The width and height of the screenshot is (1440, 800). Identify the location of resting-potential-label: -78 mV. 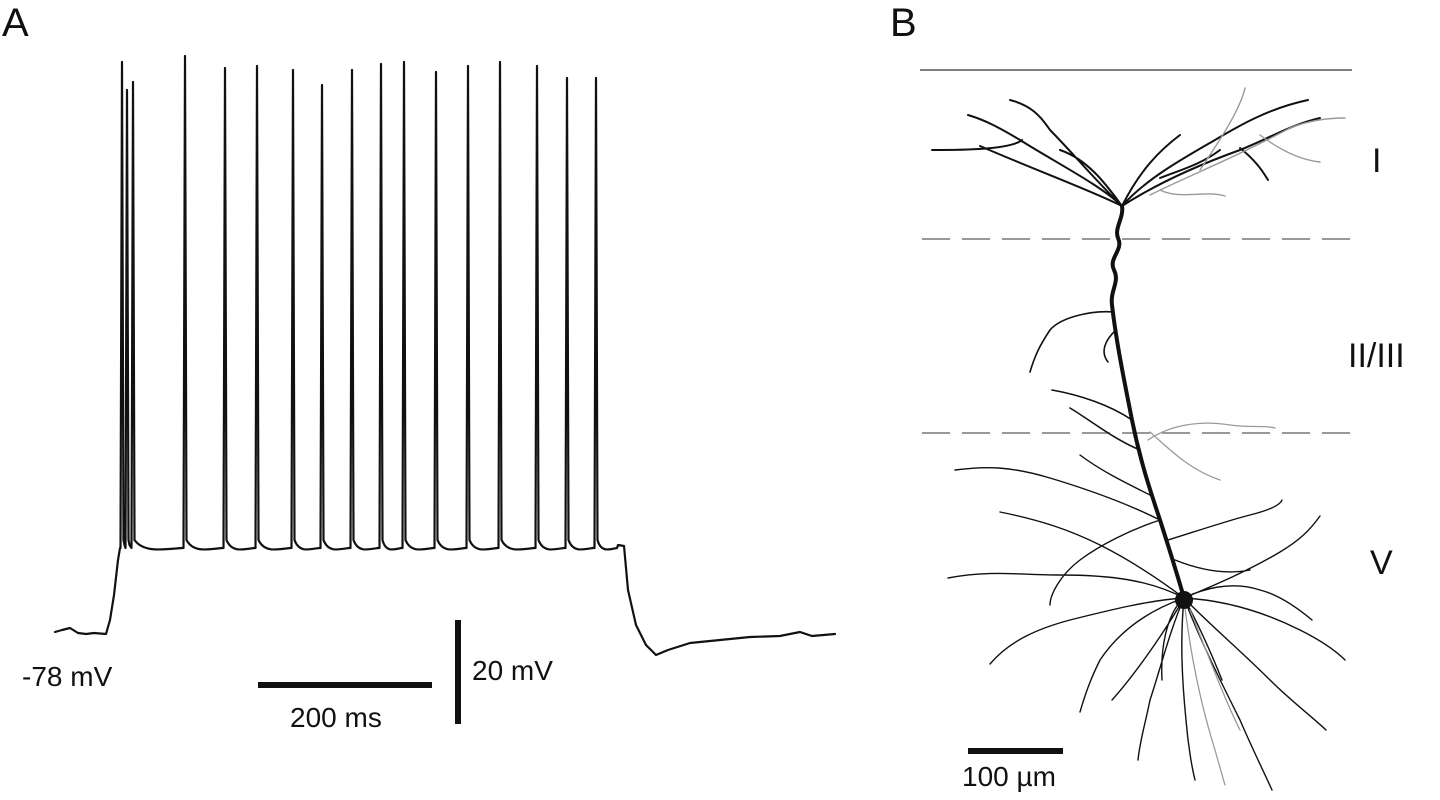
(67, 676).